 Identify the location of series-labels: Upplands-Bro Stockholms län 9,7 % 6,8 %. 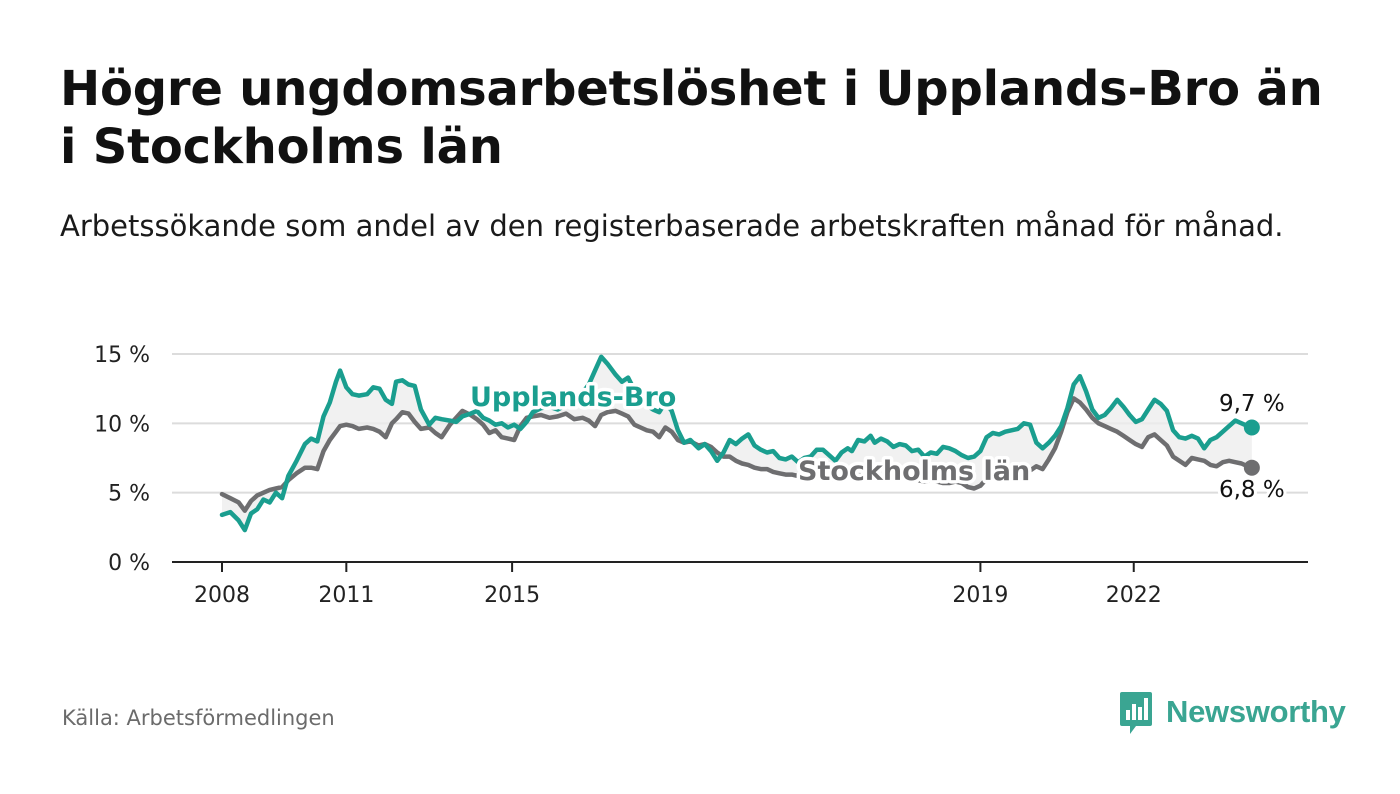
(877, 443).